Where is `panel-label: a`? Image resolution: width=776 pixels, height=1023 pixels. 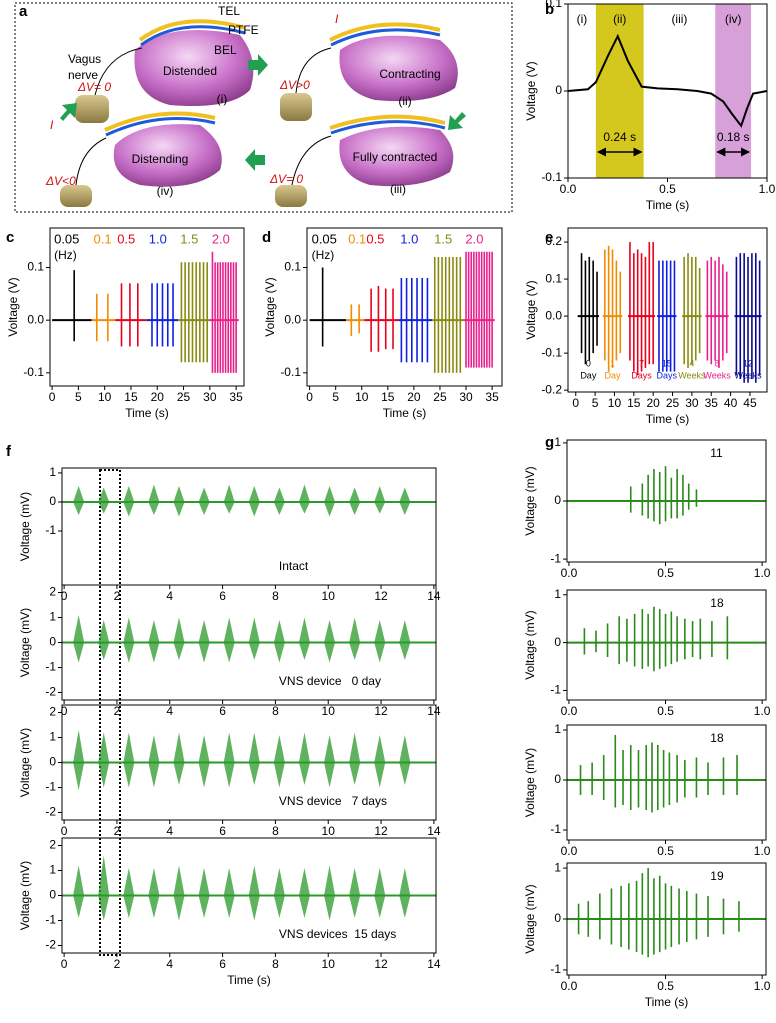 panel-label: a is located at coordinates (23, 11).